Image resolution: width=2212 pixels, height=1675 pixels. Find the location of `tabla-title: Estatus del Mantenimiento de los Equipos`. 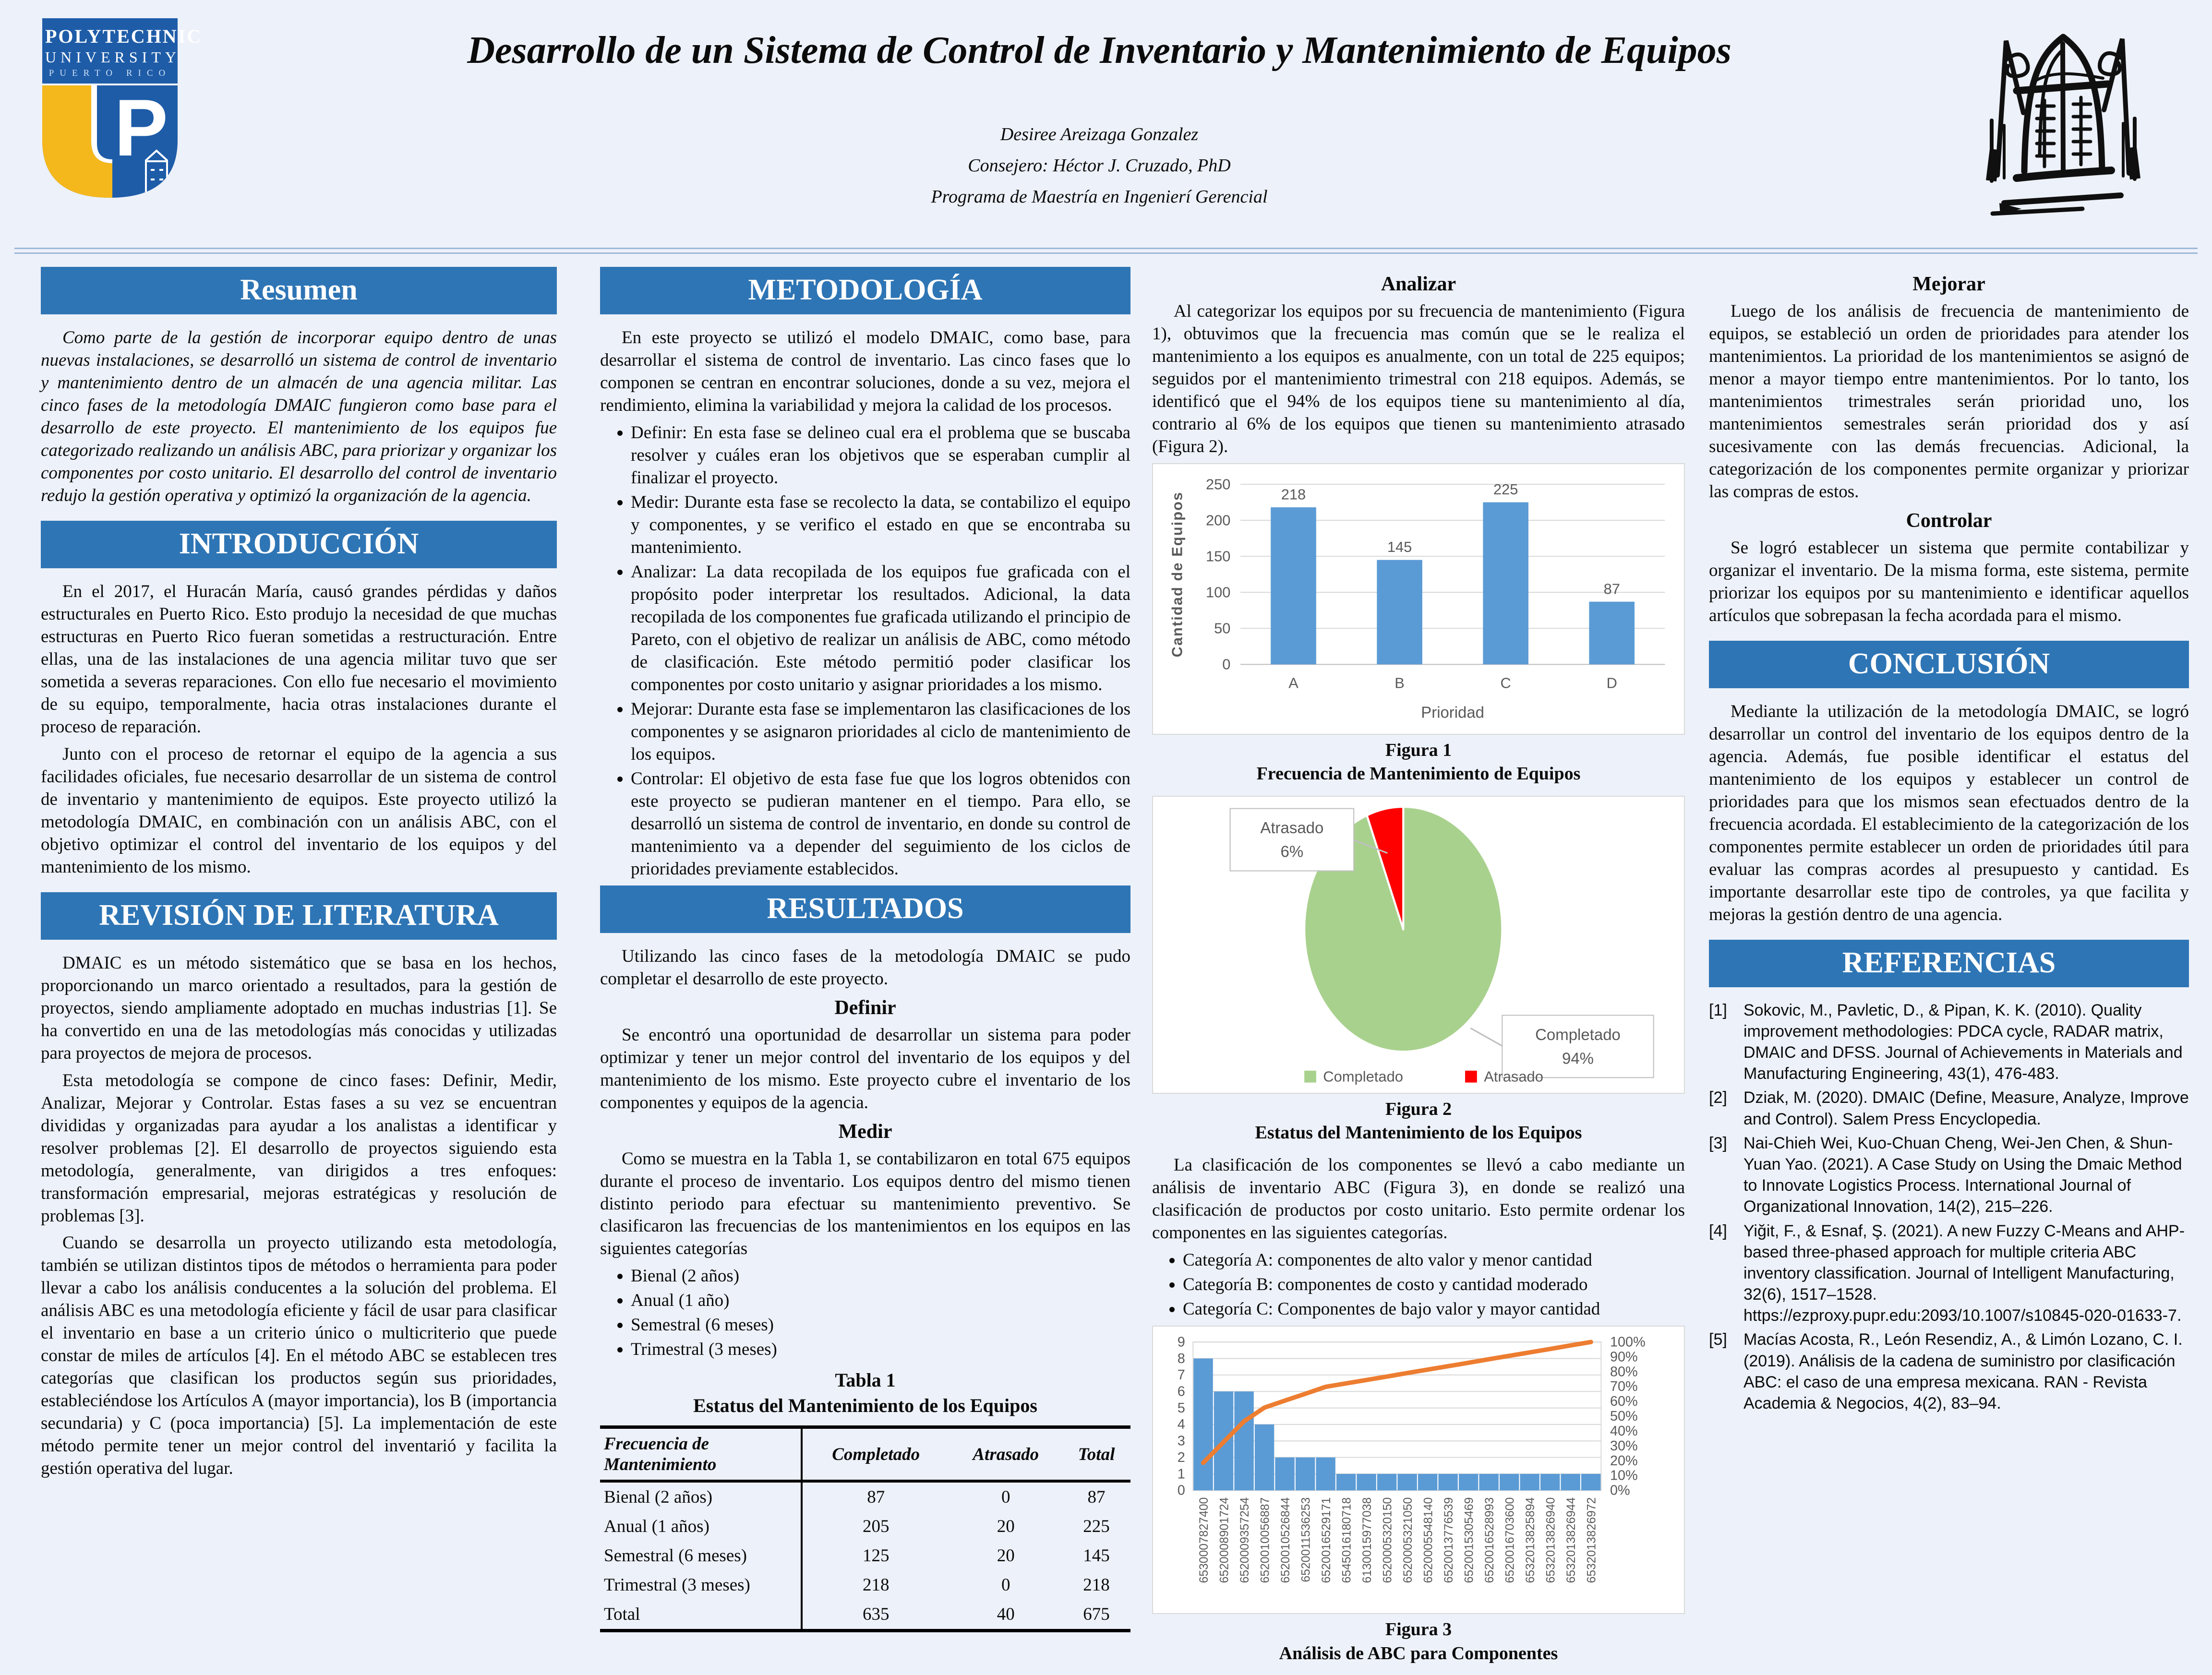

tabla-title: Estatus del Mantenimiento de los Equipos is located at coordinates (865, 1406).